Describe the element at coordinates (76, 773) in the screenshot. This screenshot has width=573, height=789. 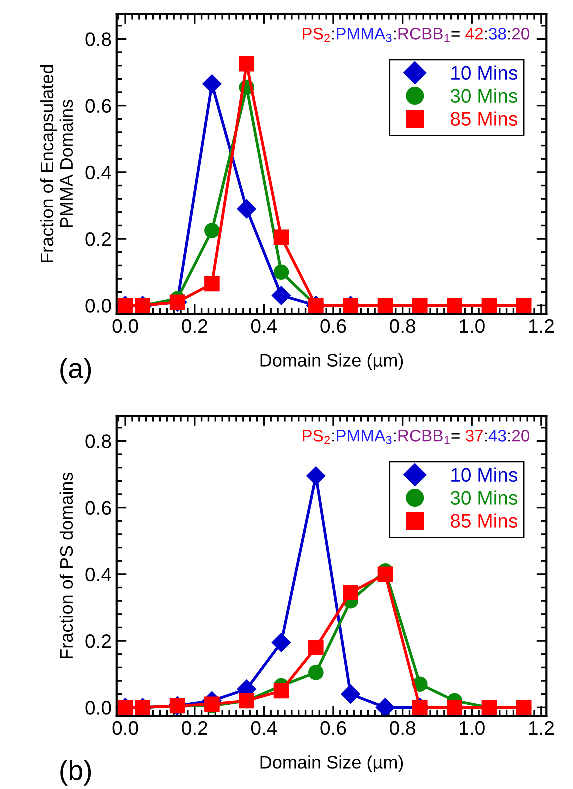
I see `text: (b)` at that location.